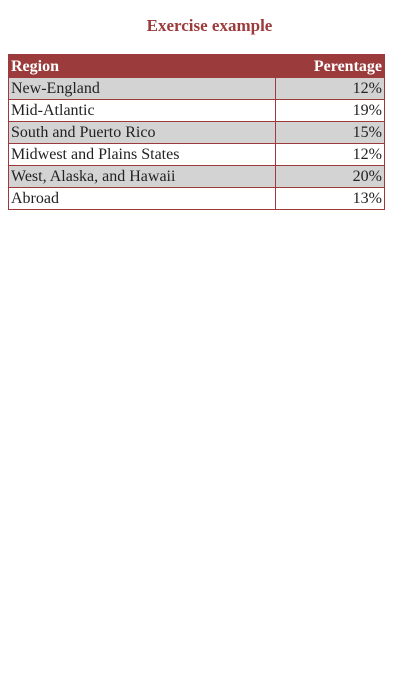 Image resolution: width=419 pixels, height=692 pixels. What do you see at coordinates (330, 110) in the screenshot?
I see `cell-percentage: 19%` at bounding box center [330, 110].